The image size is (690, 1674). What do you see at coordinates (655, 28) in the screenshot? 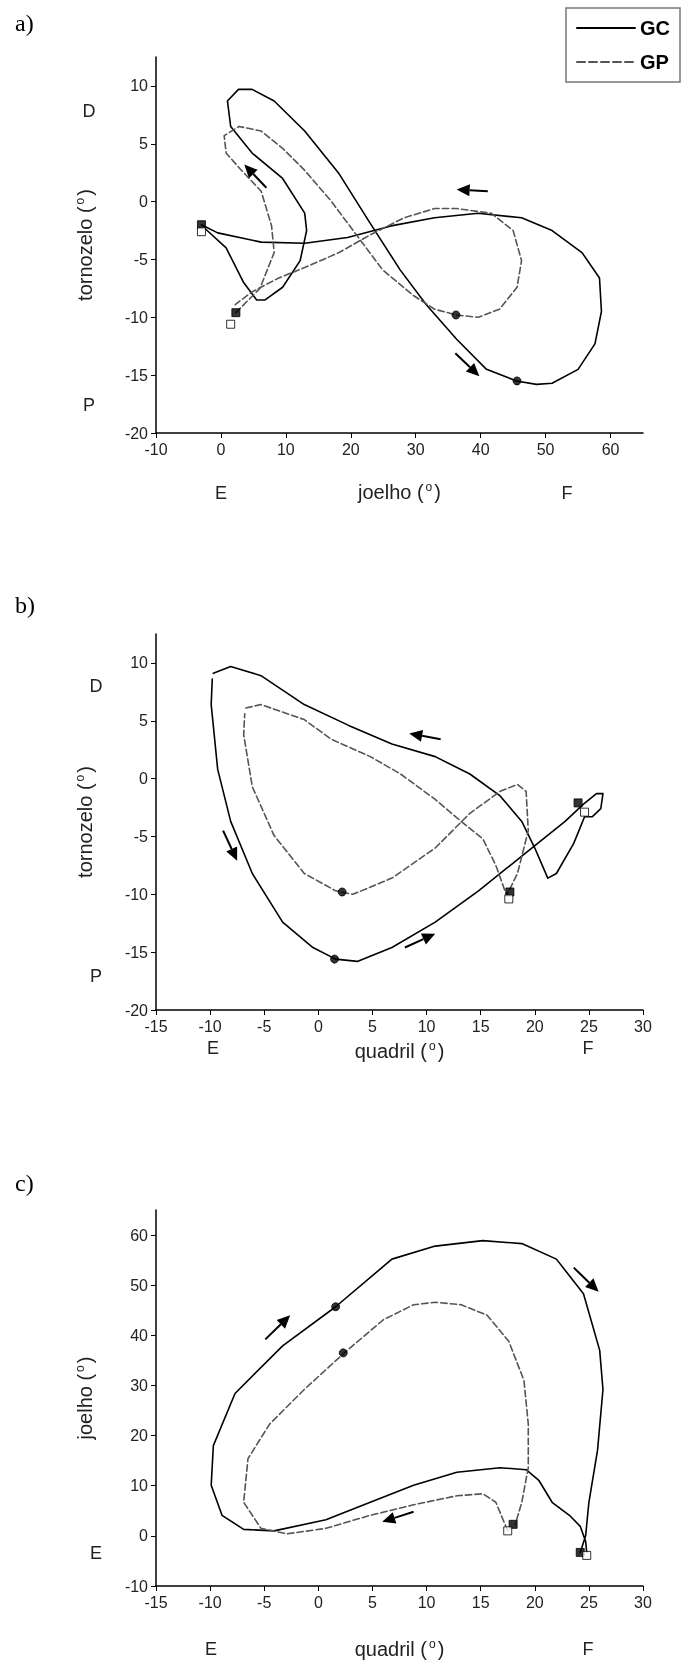
I see `legend-label: GC` at bounding box center [655, 28].